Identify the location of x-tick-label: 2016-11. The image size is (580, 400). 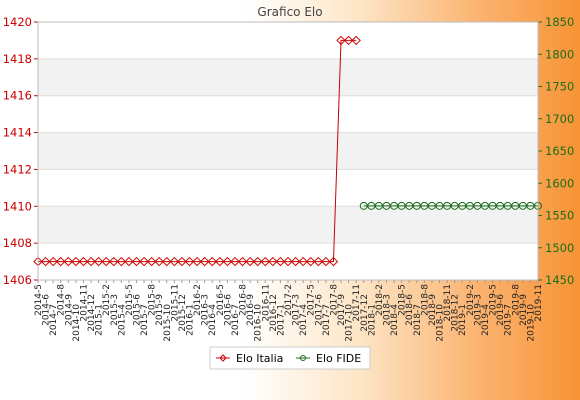
(266, 303).